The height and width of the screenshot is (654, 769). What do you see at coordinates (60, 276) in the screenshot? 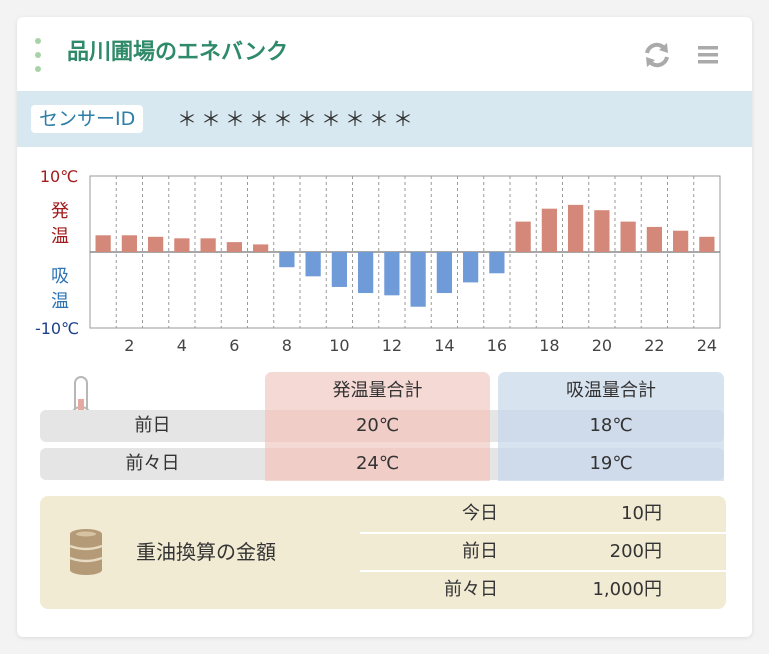
I see `absorb-axis-label: 吸` at bounding box center [60, 276].